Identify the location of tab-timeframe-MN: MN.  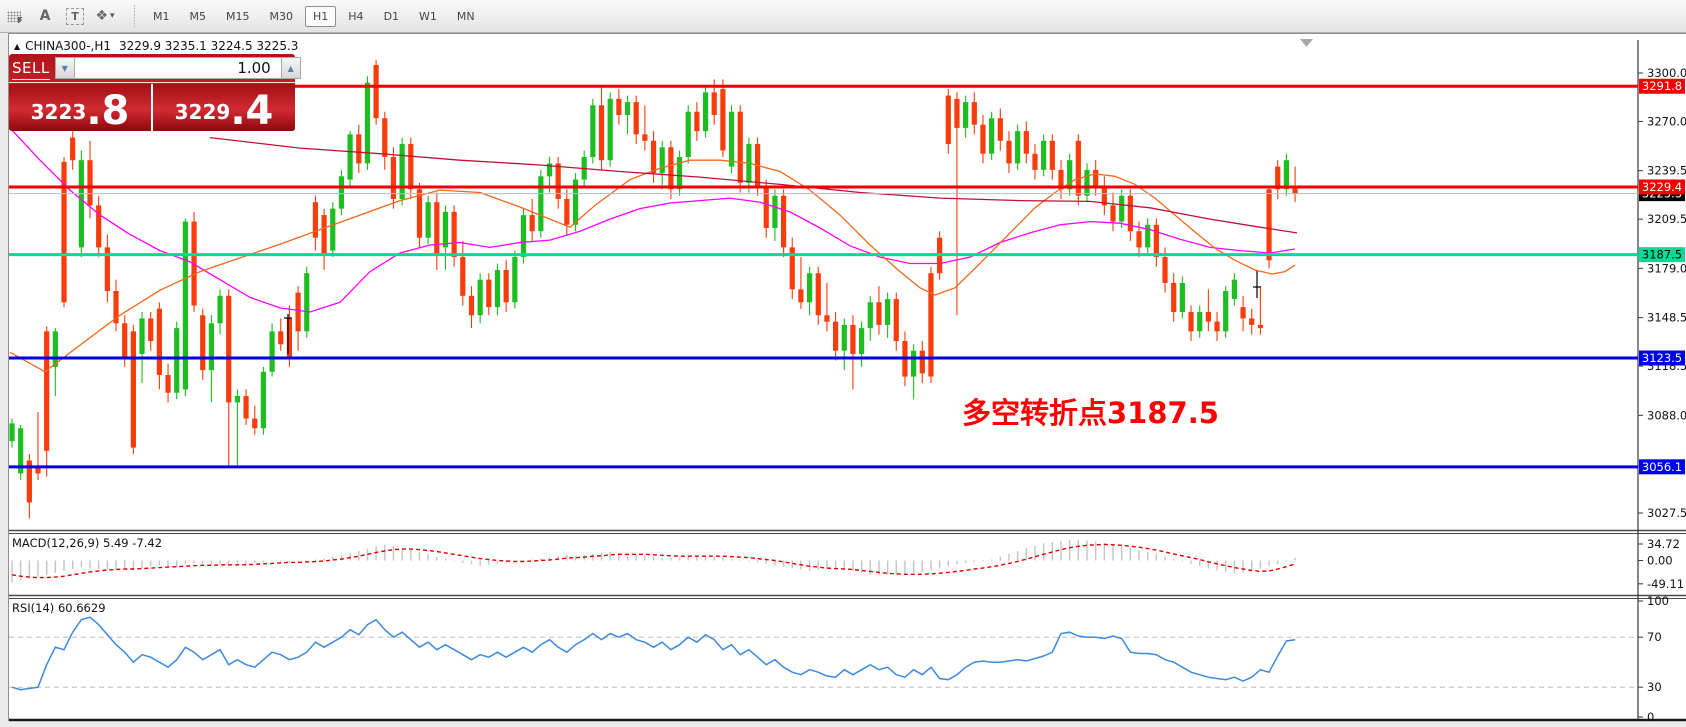
(465, 16).